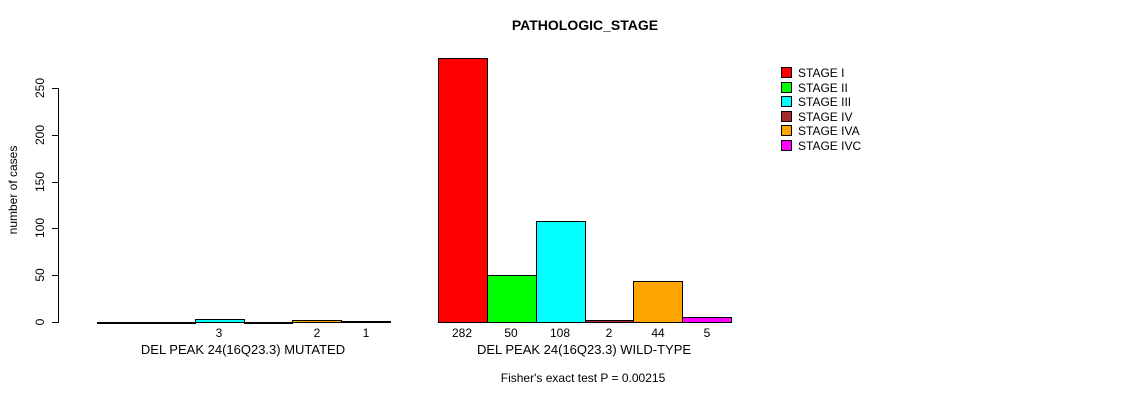 This screenshot has height=400, width=1140. Describe the element at coordinates (366, 322) in the screenshot. I see `bar-mutated-stage-ivc` at that location.